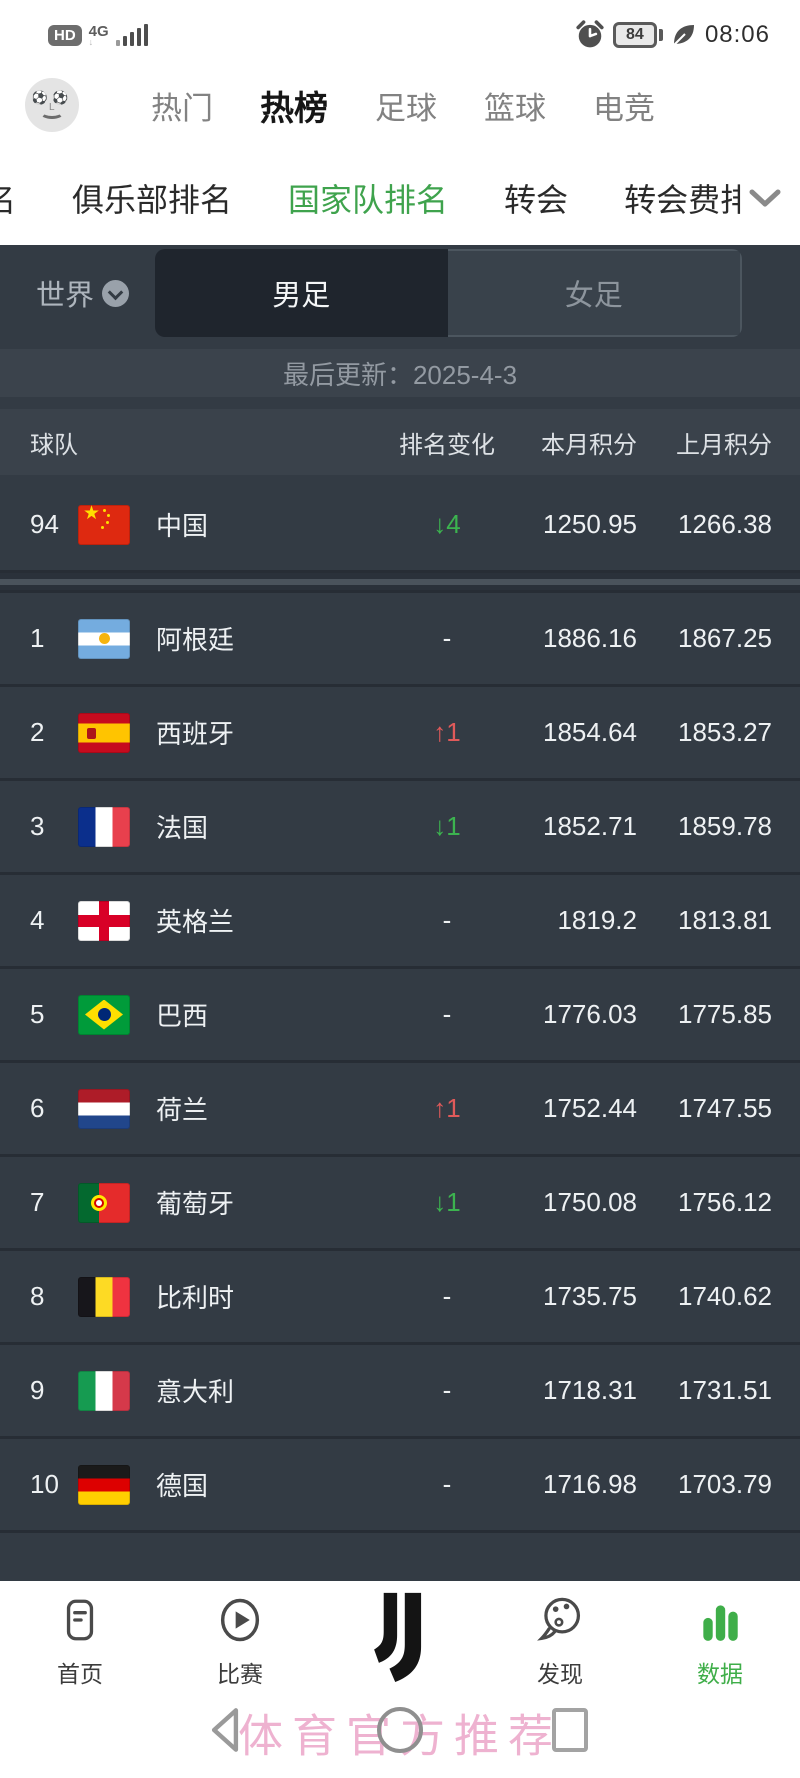 The image size is (800, 1778). What do you see at coordinates (182, 828) in the screenshot?
I see `team-name: 法国` at bounding box center [182, 828].